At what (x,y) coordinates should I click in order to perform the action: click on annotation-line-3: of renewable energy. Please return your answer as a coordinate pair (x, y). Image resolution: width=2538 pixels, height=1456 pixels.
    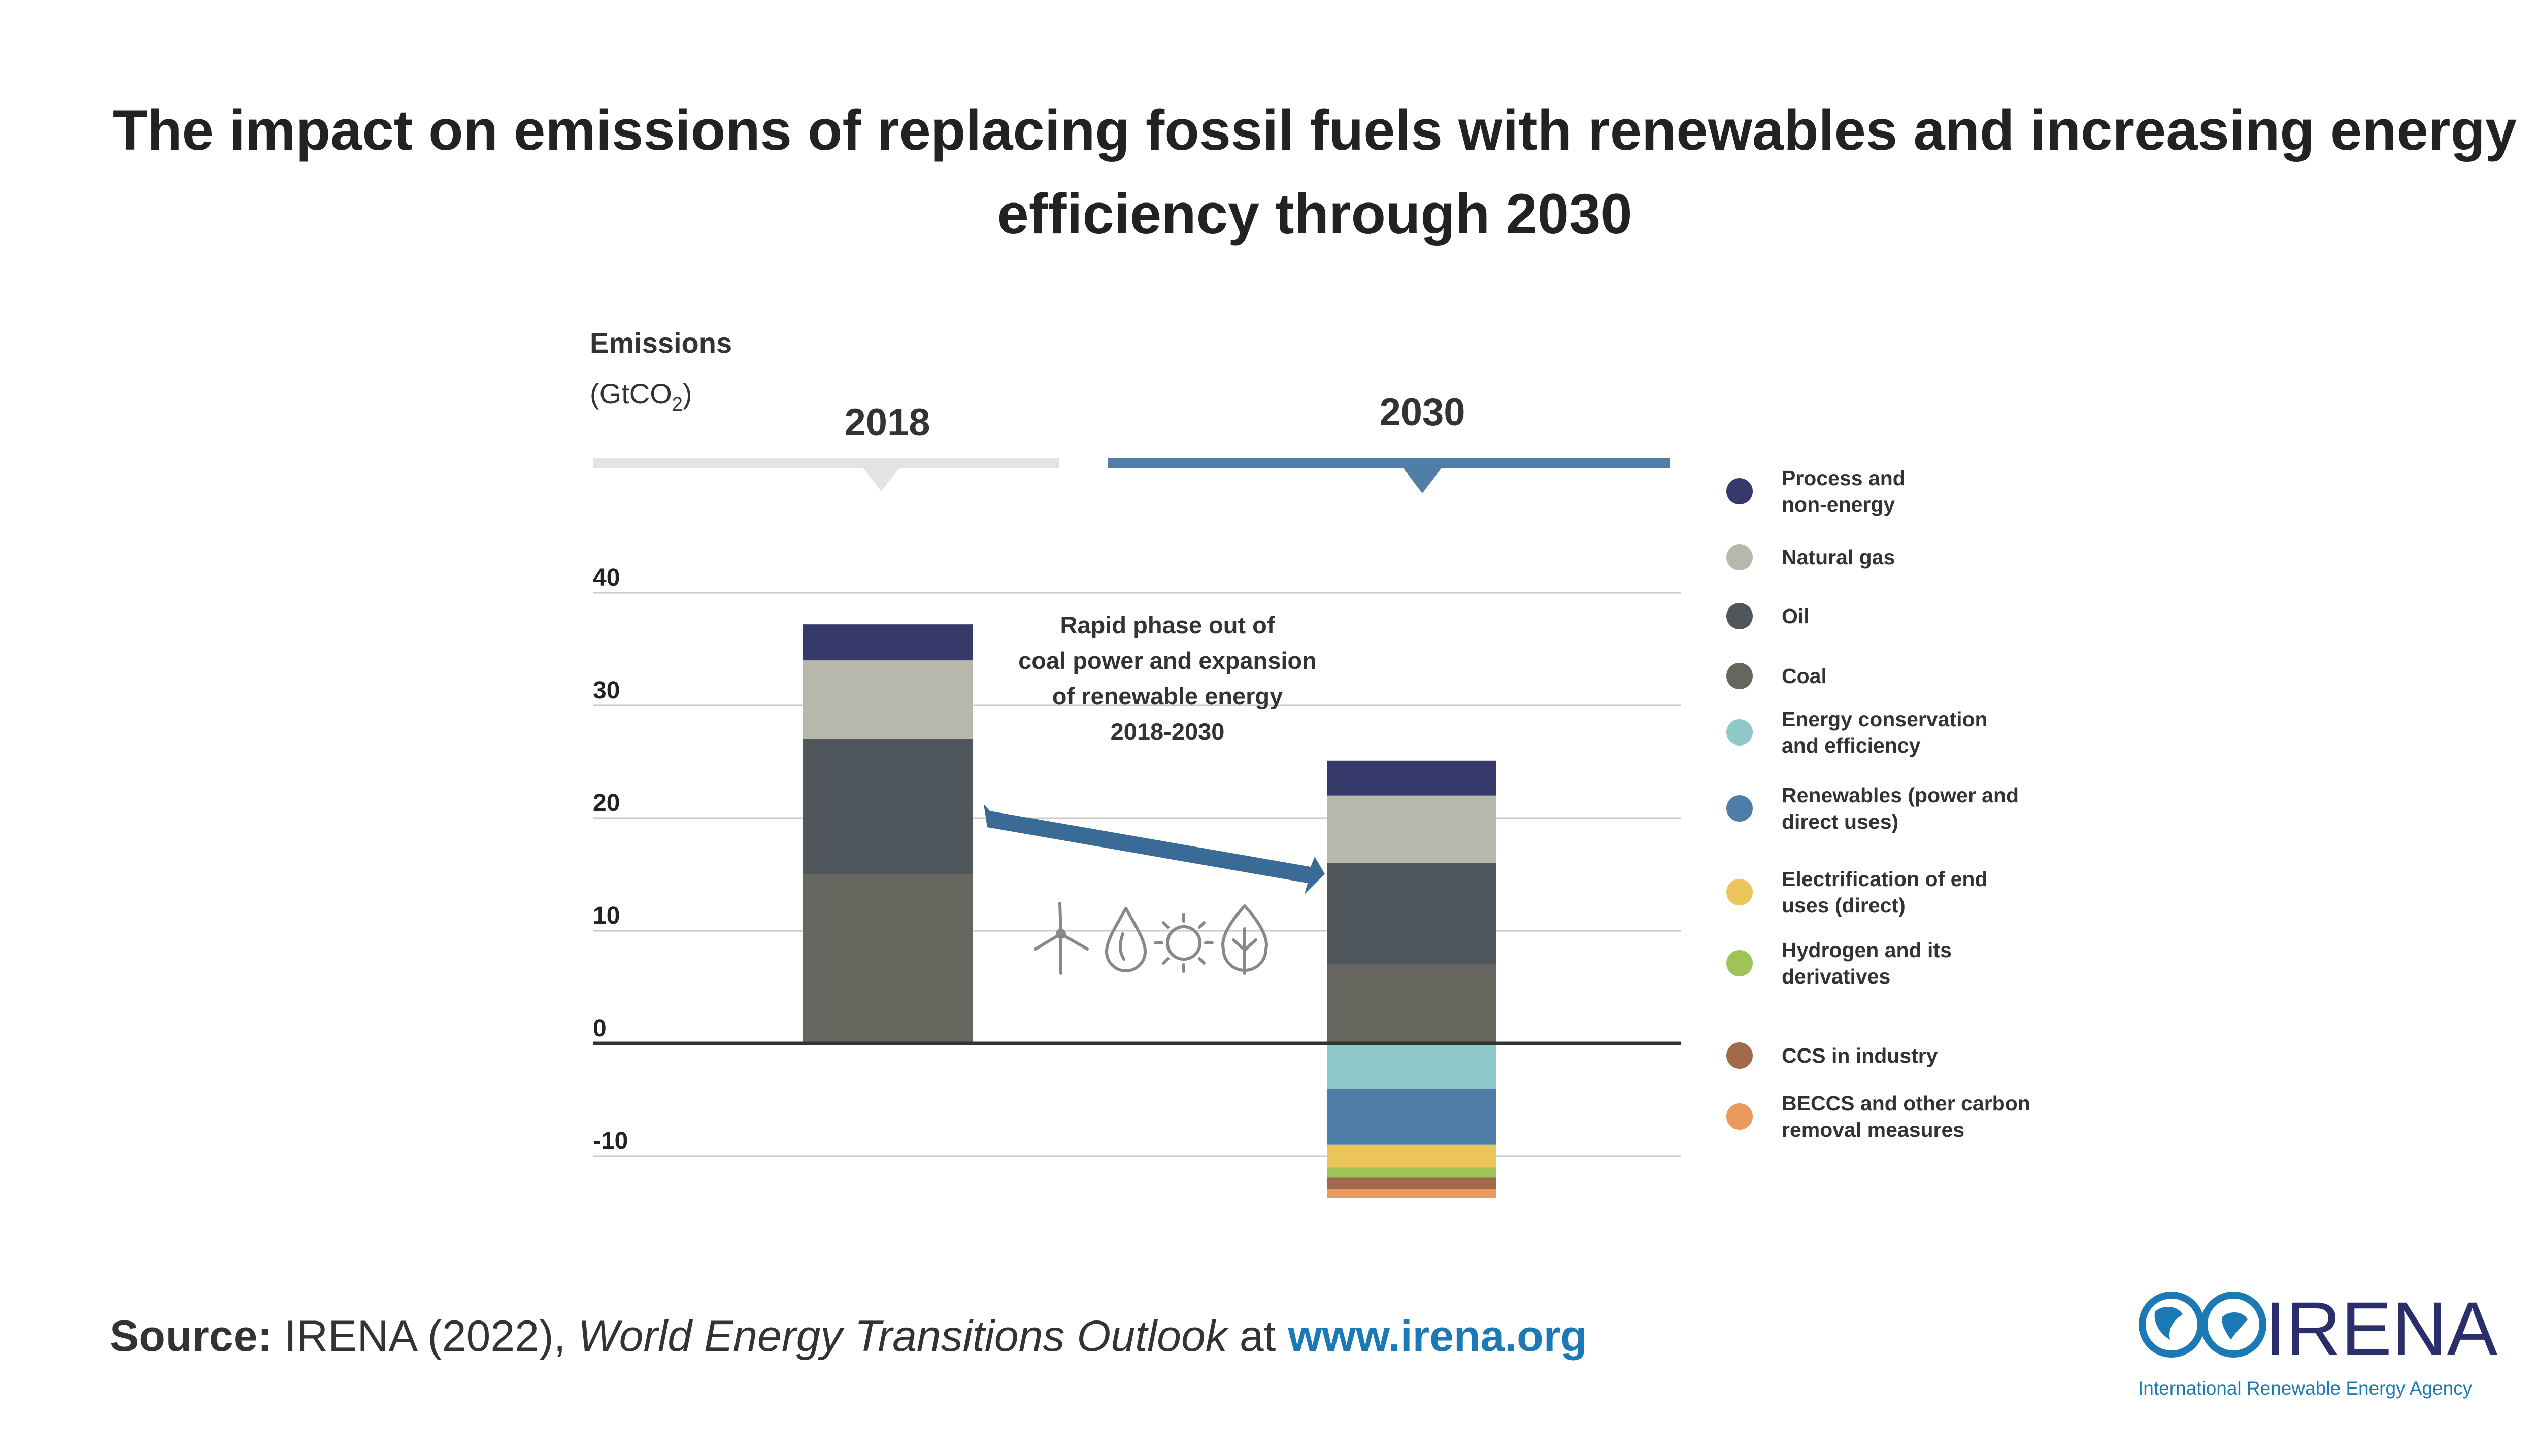
    Looking at the image, I should click on (1167, 696).